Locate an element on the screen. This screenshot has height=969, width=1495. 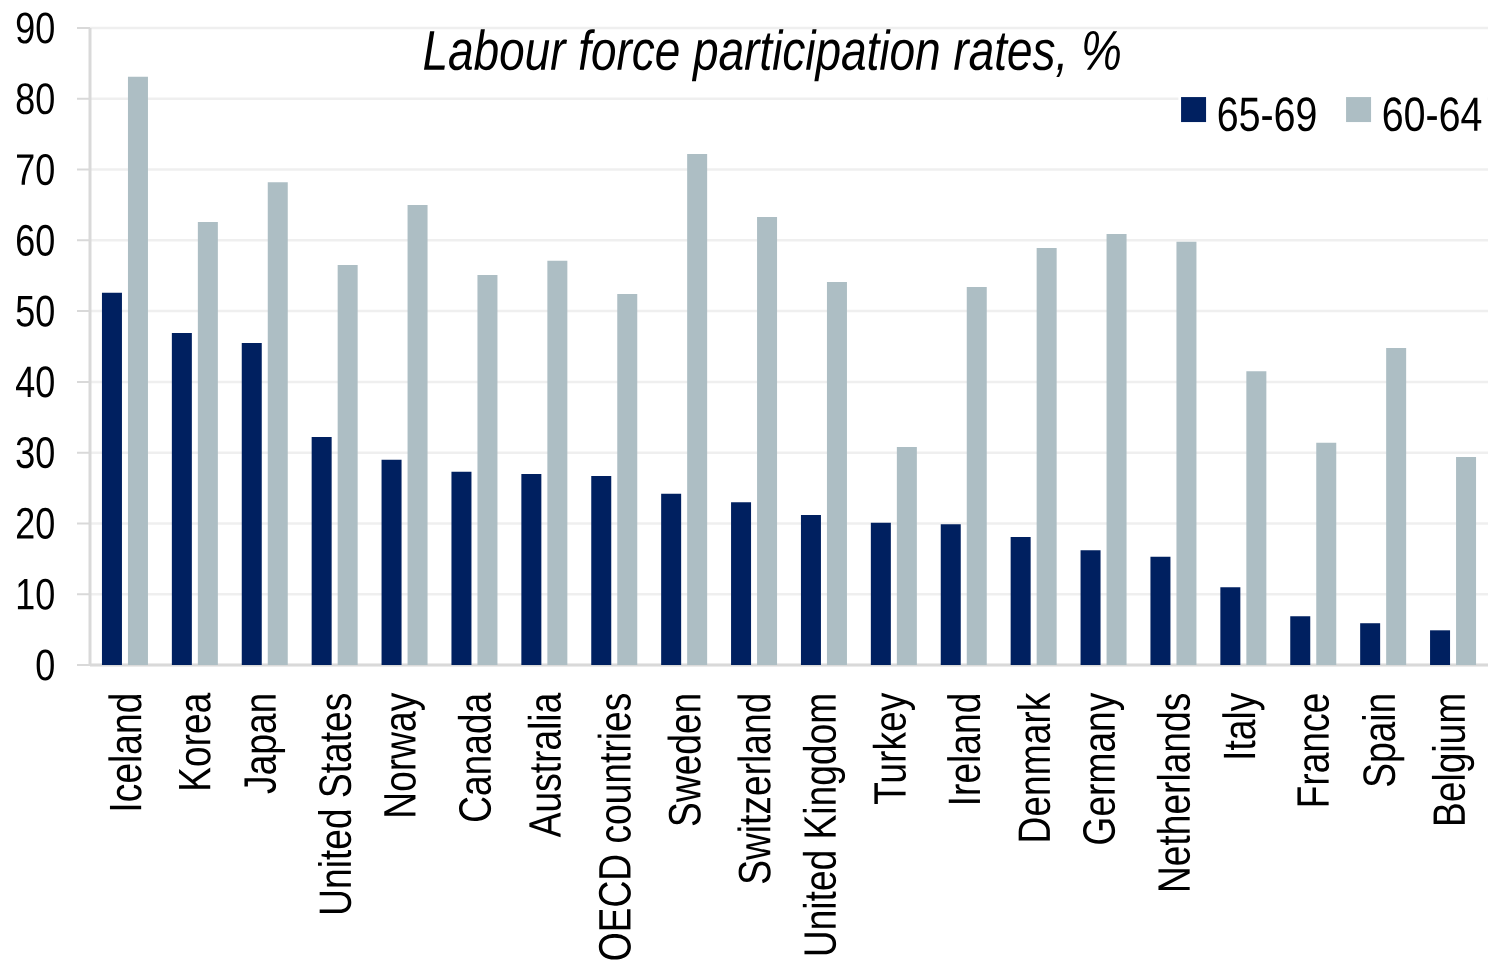
x-tick-label: France is located at coordinates (1313, 750).